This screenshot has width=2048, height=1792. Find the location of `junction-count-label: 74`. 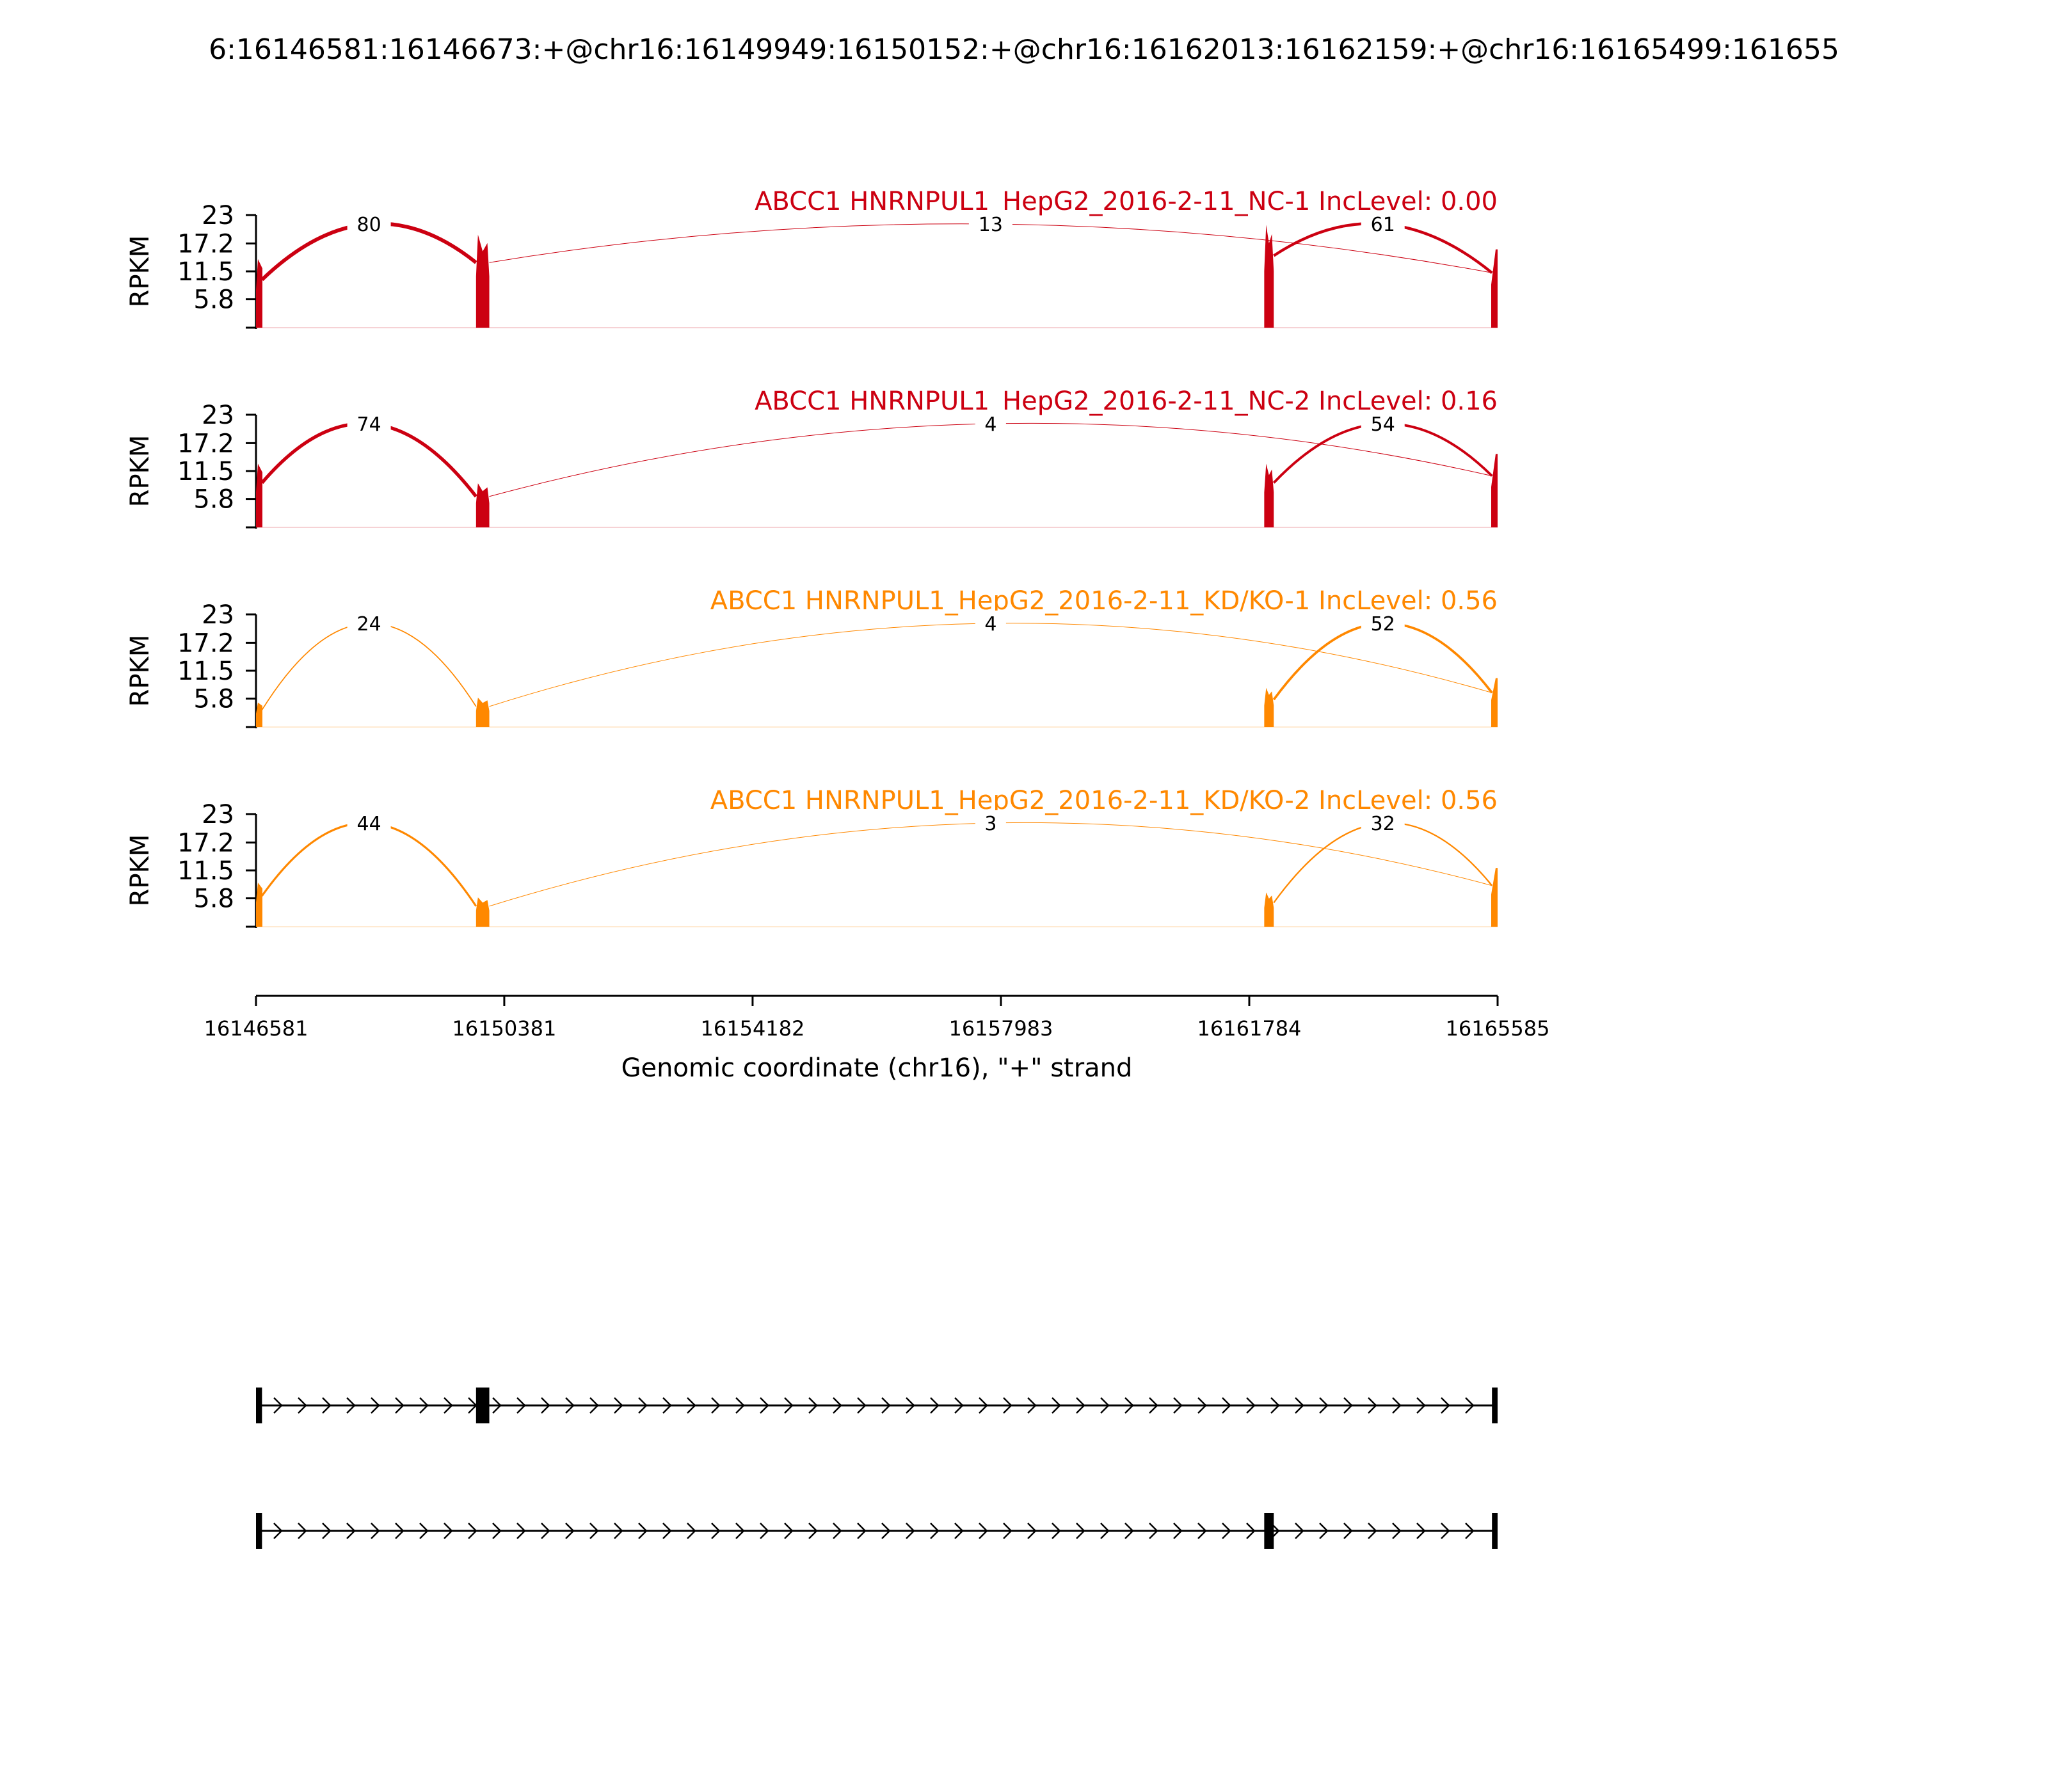

junction-count-label: 74 is located at coordinates (369, 424).